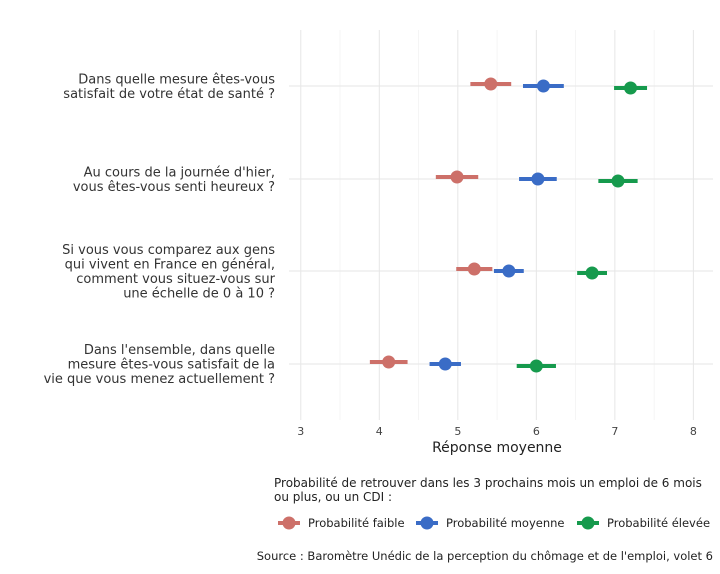 The image size is (720, 574). What do you see at coordinates (169, 94) in the screenshot?
I see `question-label-line: satisfait de votre état de santé ?` at bounding box center [169, 94].